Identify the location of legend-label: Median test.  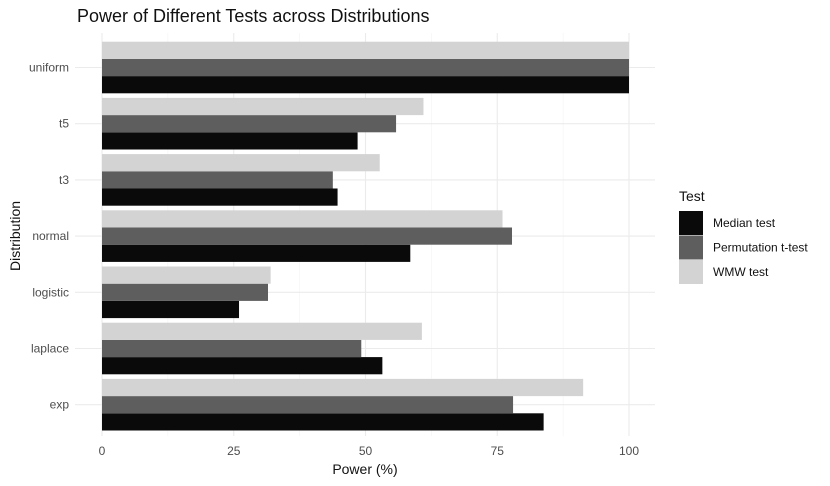
(744, 223).